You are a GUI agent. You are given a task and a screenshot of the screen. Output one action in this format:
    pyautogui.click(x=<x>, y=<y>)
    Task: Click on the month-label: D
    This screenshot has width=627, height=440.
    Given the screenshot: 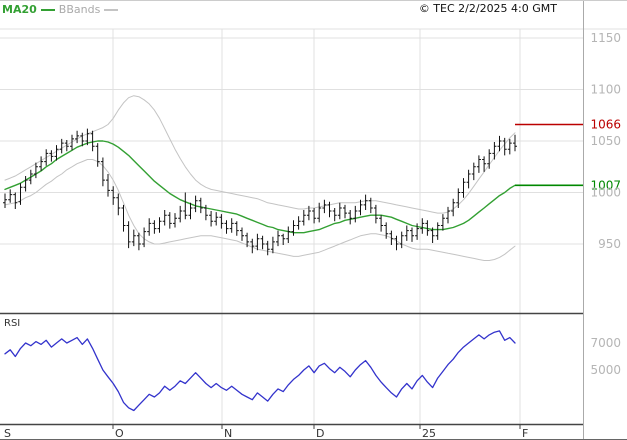 What is the action you would take?
    pyautogui.click(x=320, y=433)
    